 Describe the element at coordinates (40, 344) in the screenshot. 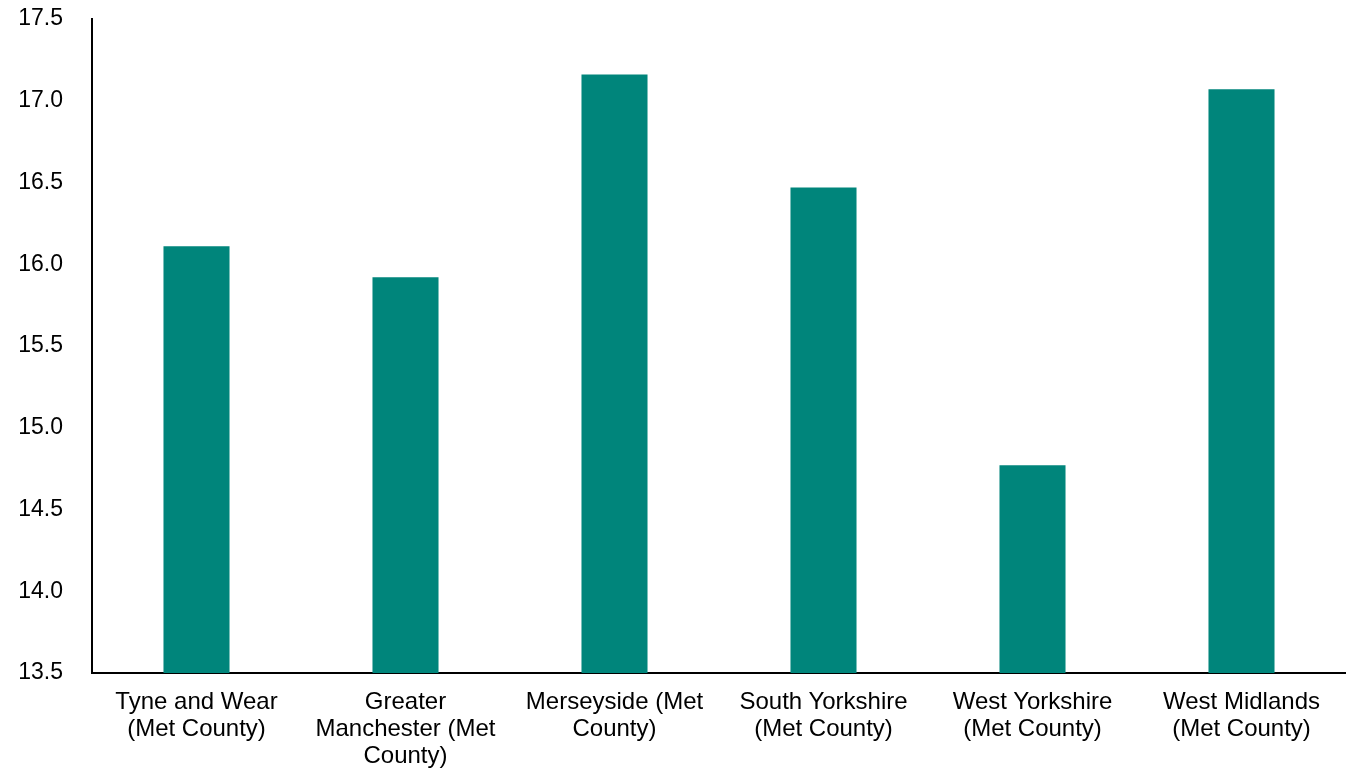

I see `y-tick-label: 15.5` at that location.